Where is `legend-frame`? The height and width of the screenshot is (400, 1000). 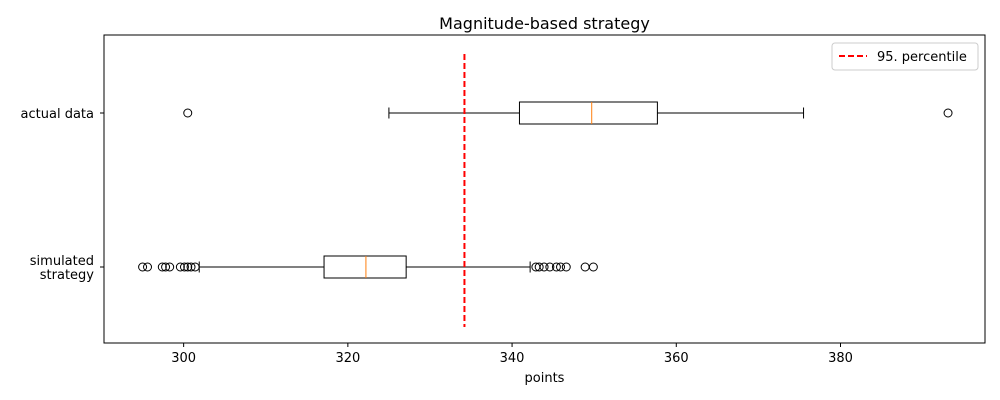
legend-frame is located at coordinates (905, 56).